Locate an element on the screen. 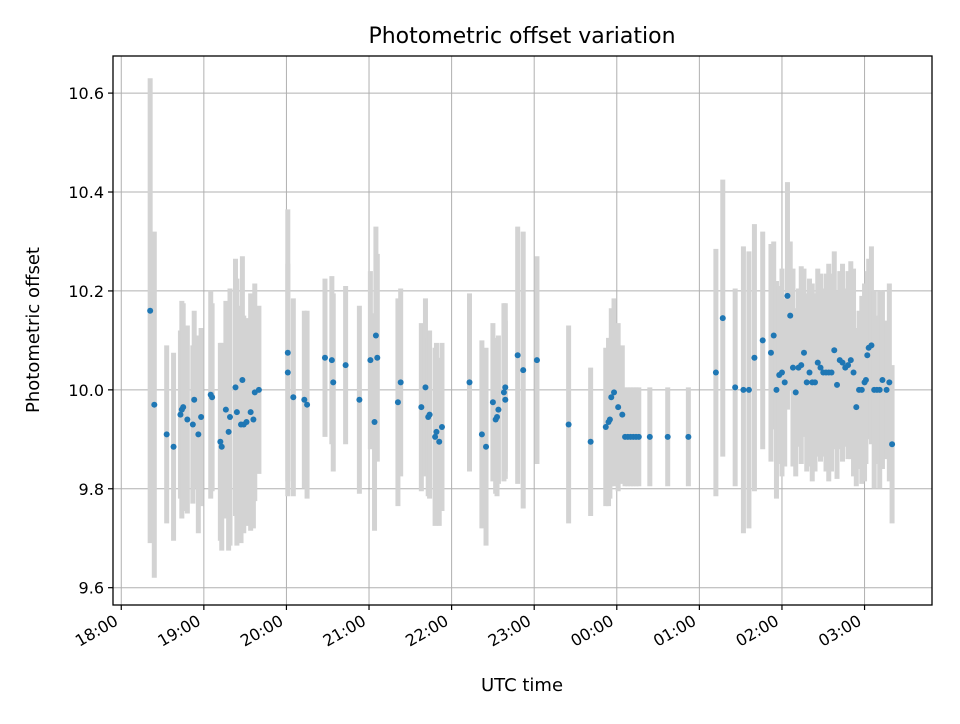  y-tick-label: 10.6 is located at coordinates (86, 93).